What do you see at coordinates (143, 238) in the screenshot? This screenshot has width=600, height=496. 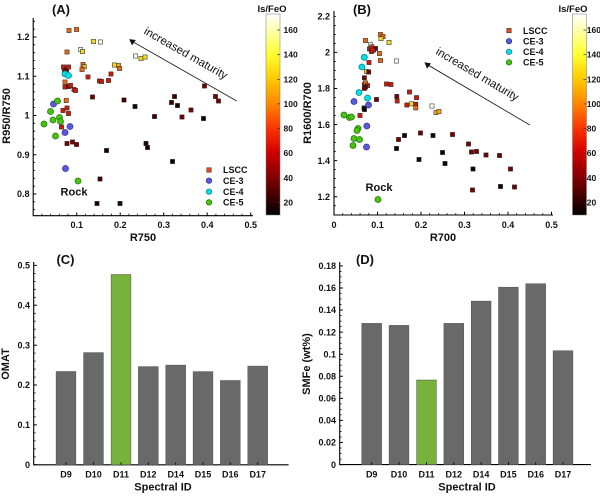 I see `svg-text: R750` at bounding box center [143, 238].